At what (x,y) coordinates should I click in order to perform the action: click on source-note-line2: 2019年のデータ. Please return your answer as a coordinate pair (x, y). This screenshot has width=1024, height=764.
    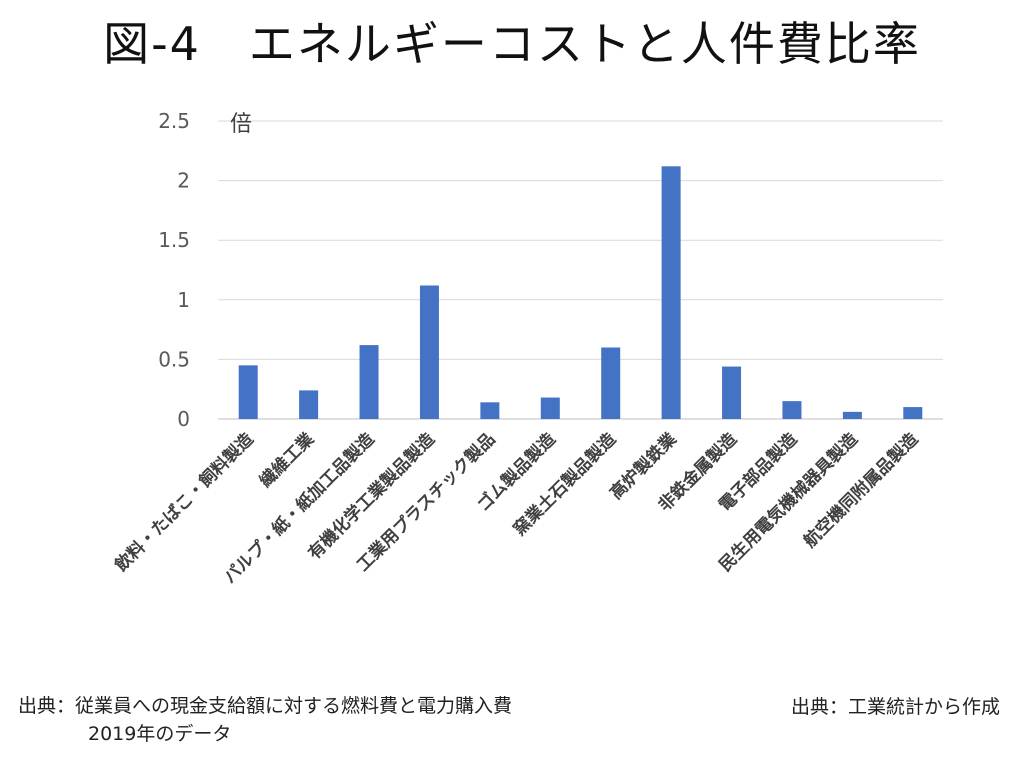
    Looking at the image, I should click on (160, 734).